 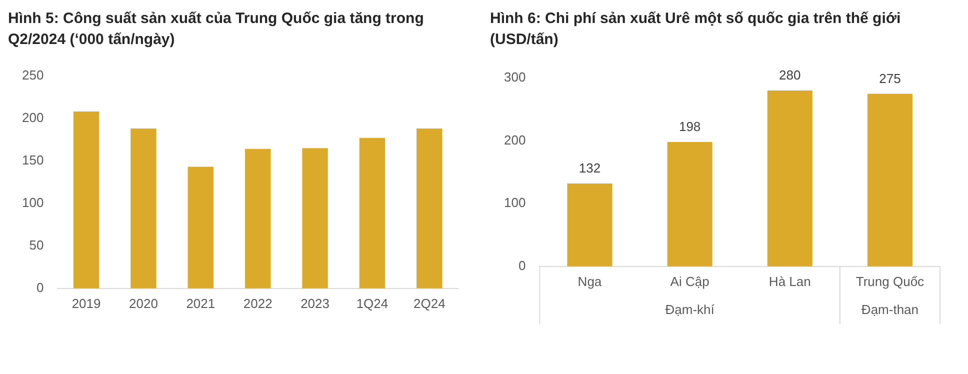 What do you see at coordinates (372, 303) in the screenshot?
I see `x-tick-label: 1Q24` at bounding box center [372, 303].